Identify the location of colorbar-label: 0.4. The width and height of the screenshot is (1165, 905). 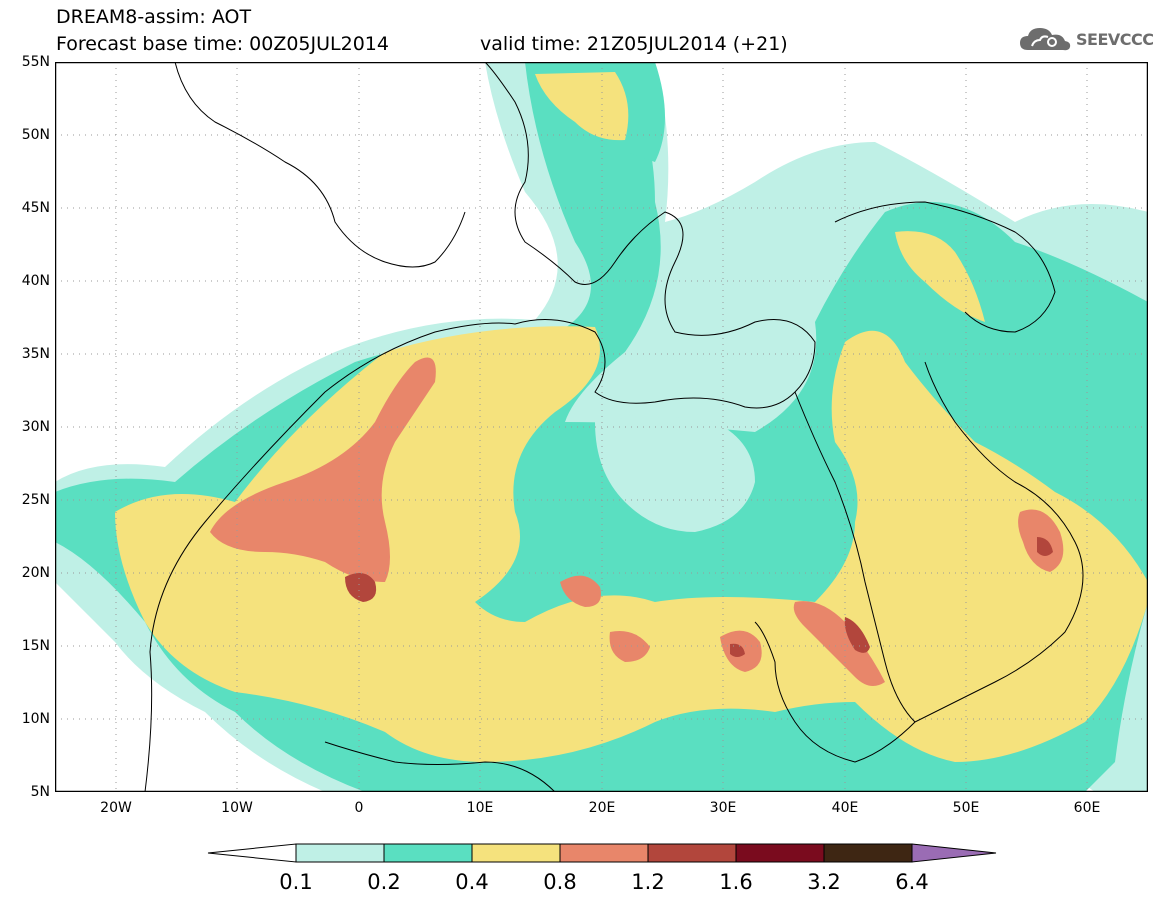
(472, 882).